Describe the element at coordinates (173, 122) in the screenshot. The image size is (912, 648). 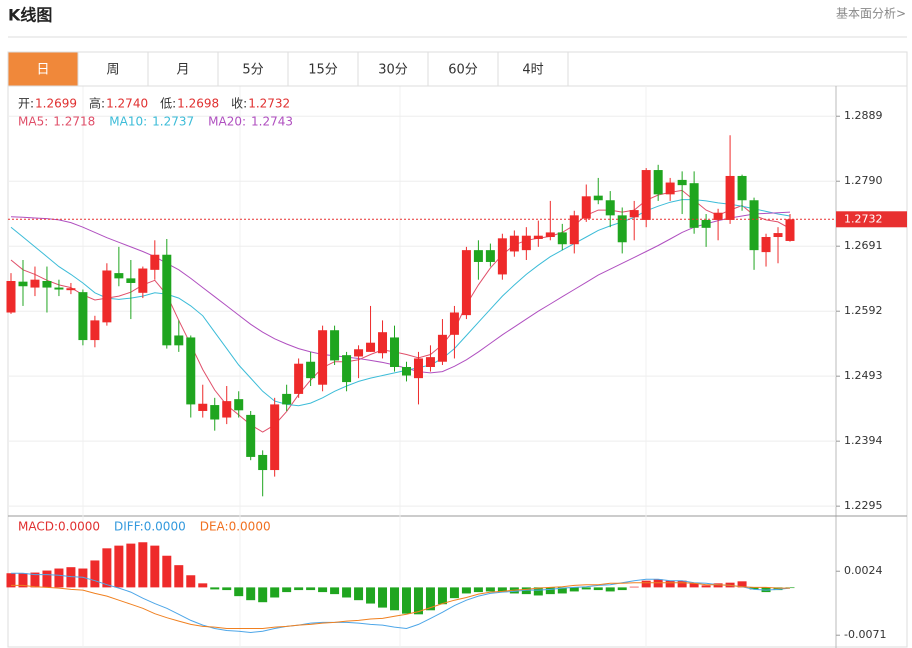
I see `legend-value: 1.2737` at that location.